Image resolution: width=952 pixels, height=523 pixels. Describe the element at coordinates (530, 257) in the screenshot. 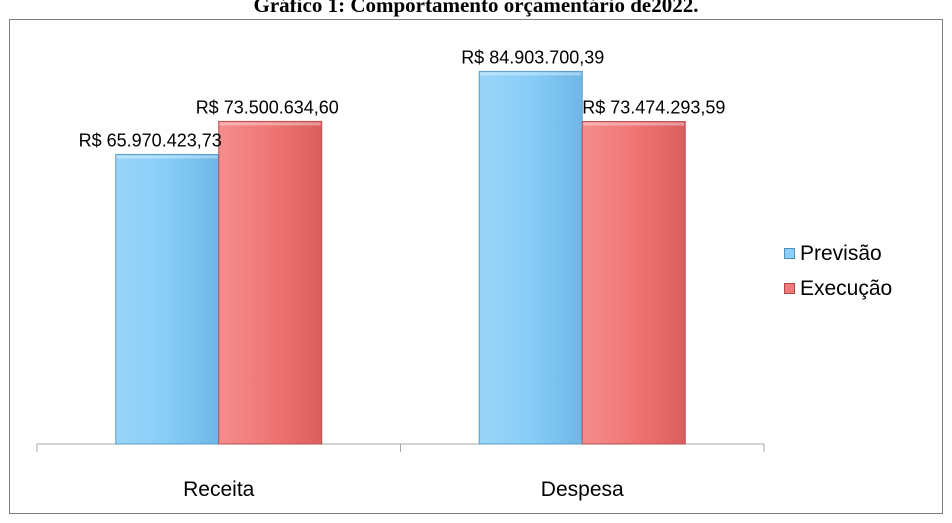

I see `bar-despesa-previsao` at that location.